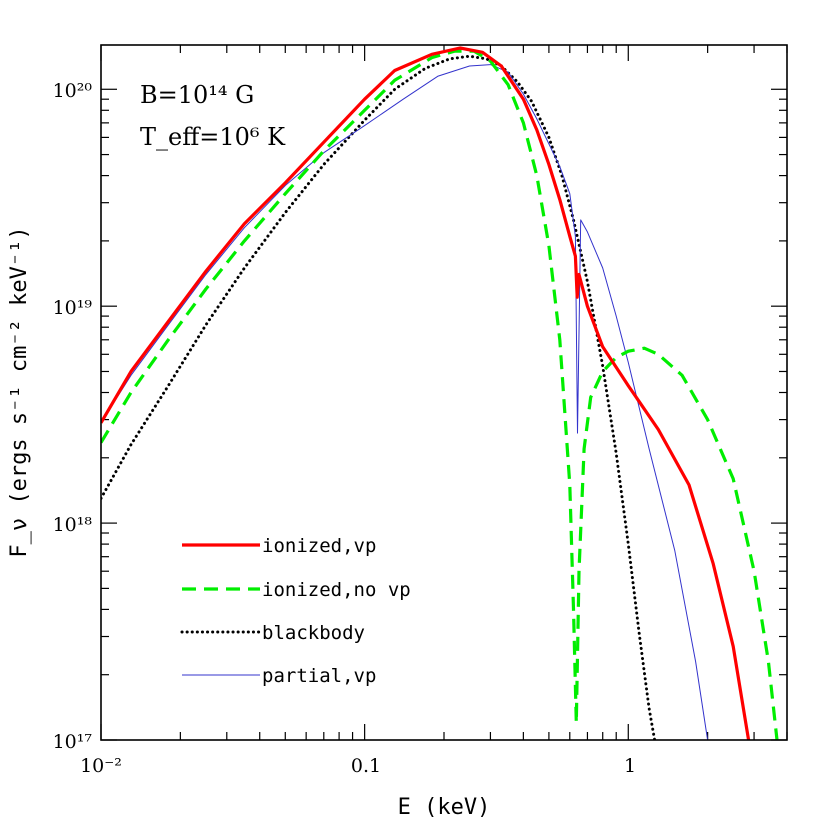 Image resolution: width=830 pixels, height=830 pixels. I want to click on x-tick-label-1: 1, so click(630, 766).